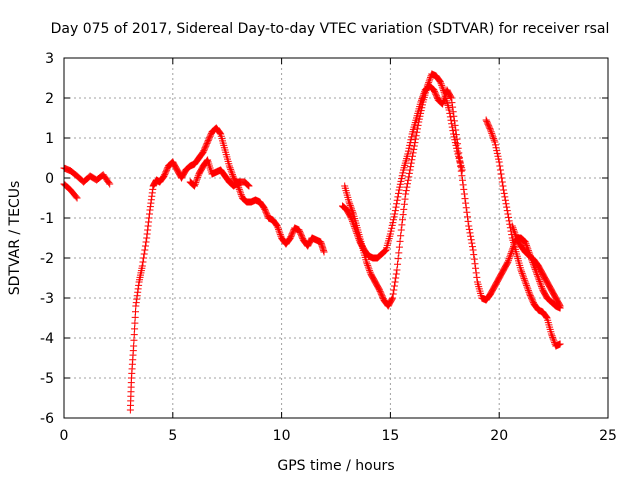  Describe the element at coordinates (49, 179) in the screenshot. I see `y-tick-label: 0` at that location.